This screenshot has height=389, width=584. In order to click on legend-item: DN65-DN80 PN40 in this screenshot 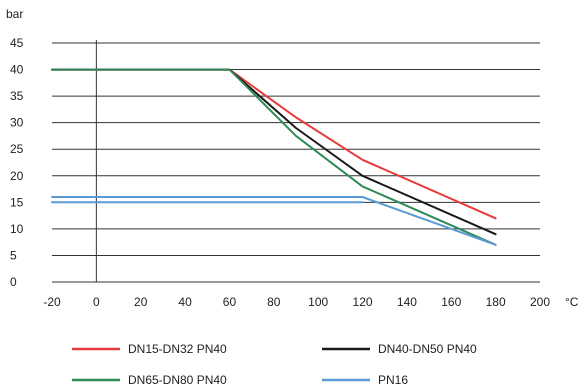, I will do `click(149, 380)`.